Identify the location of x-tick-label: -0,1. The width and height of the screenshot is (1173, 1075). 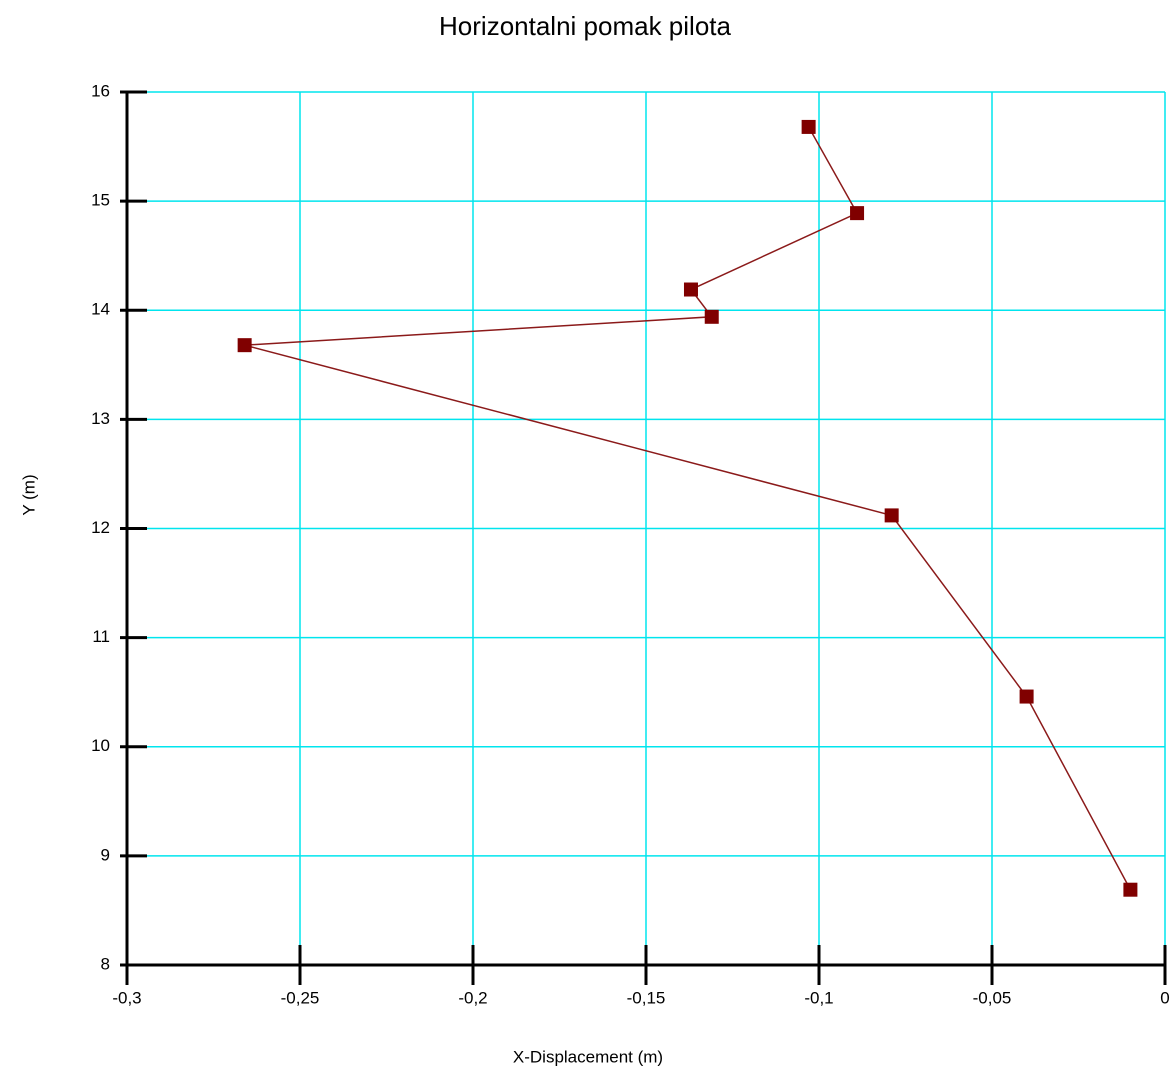
(818, 997).